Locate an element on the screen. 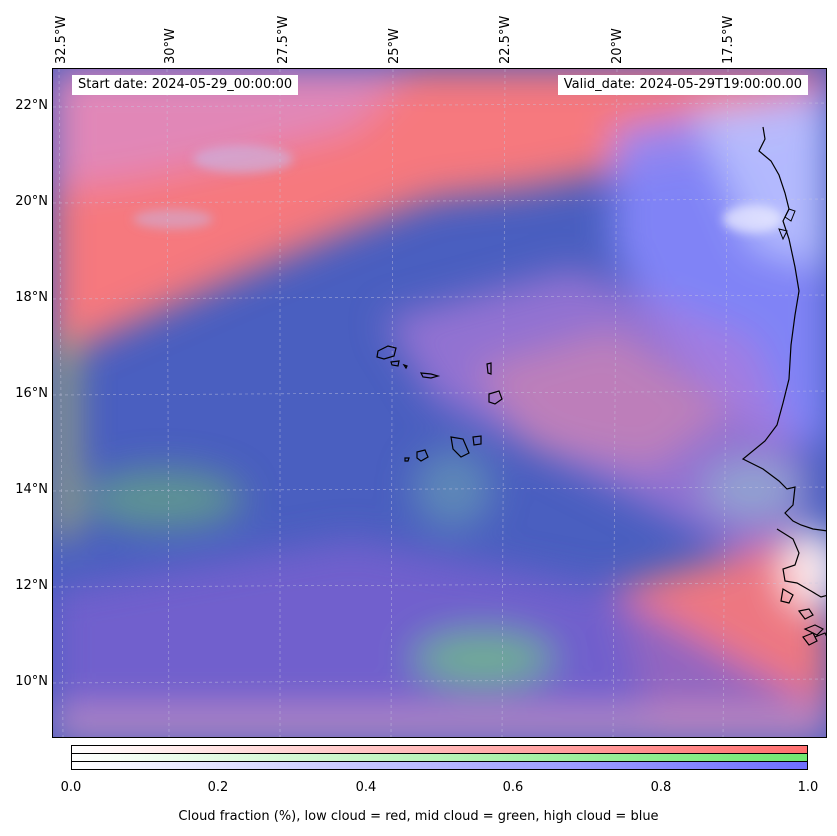  lat-label: 22°N is located at coordinates (31, 105).